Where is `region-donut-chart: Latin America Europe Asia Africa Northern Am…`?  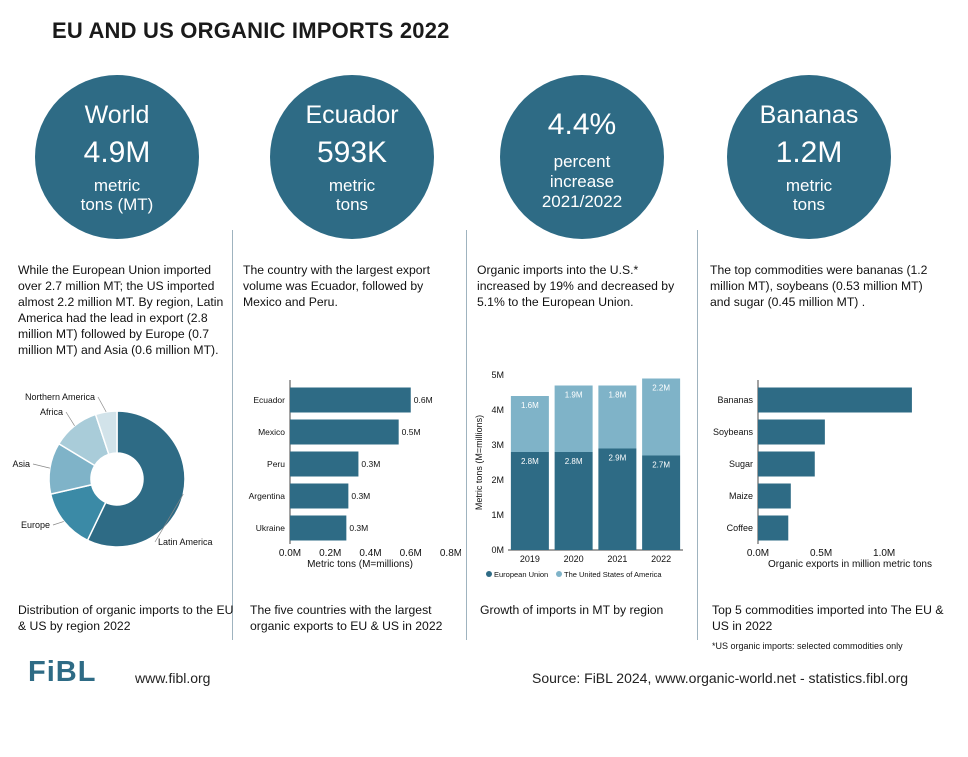
region-donut-chart: Latin America Europe Asia Africa Northern Am… is located at coordinates (112, 470).